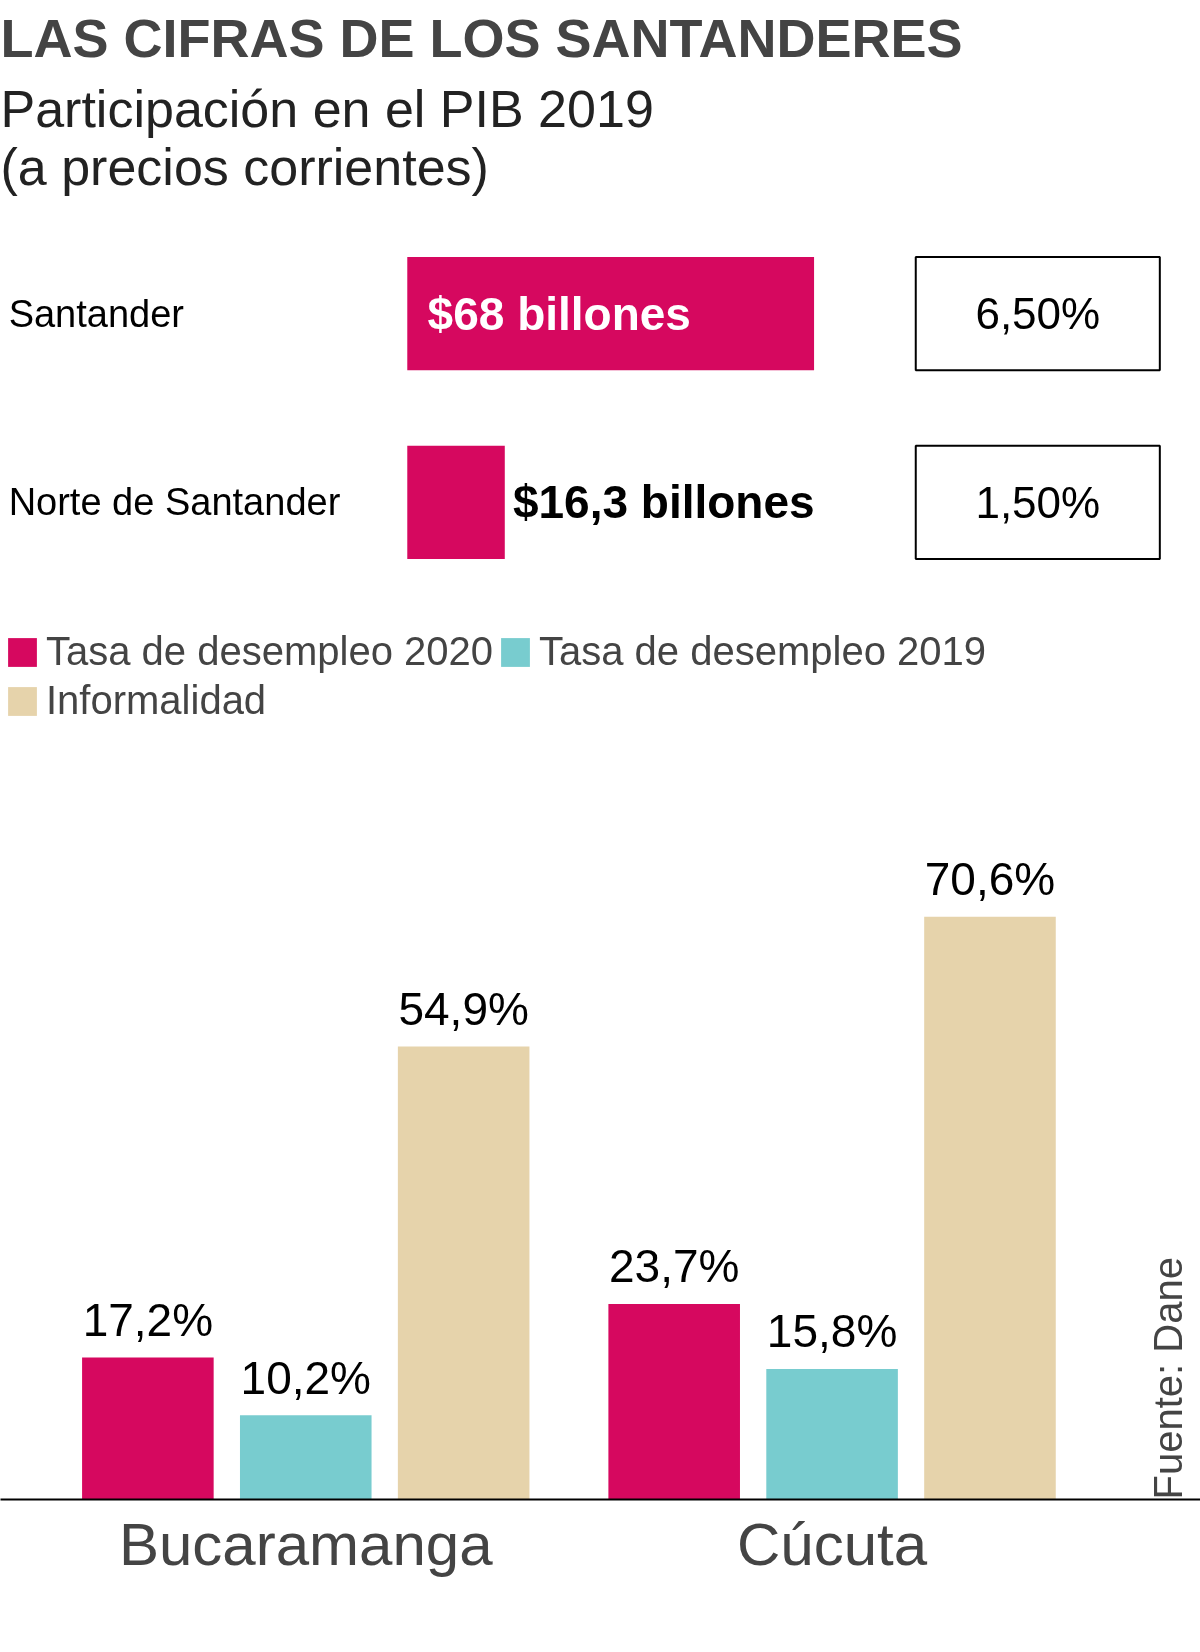  I want to click on data-label: 70,6%, so click(990, 879).